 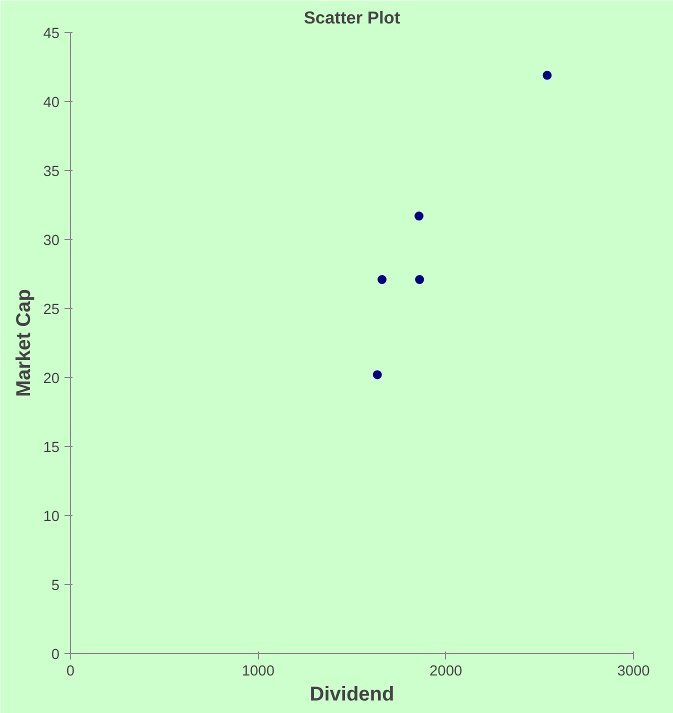 I want to click on chart-title: Scatter Plot, so click(x=352, y=18).